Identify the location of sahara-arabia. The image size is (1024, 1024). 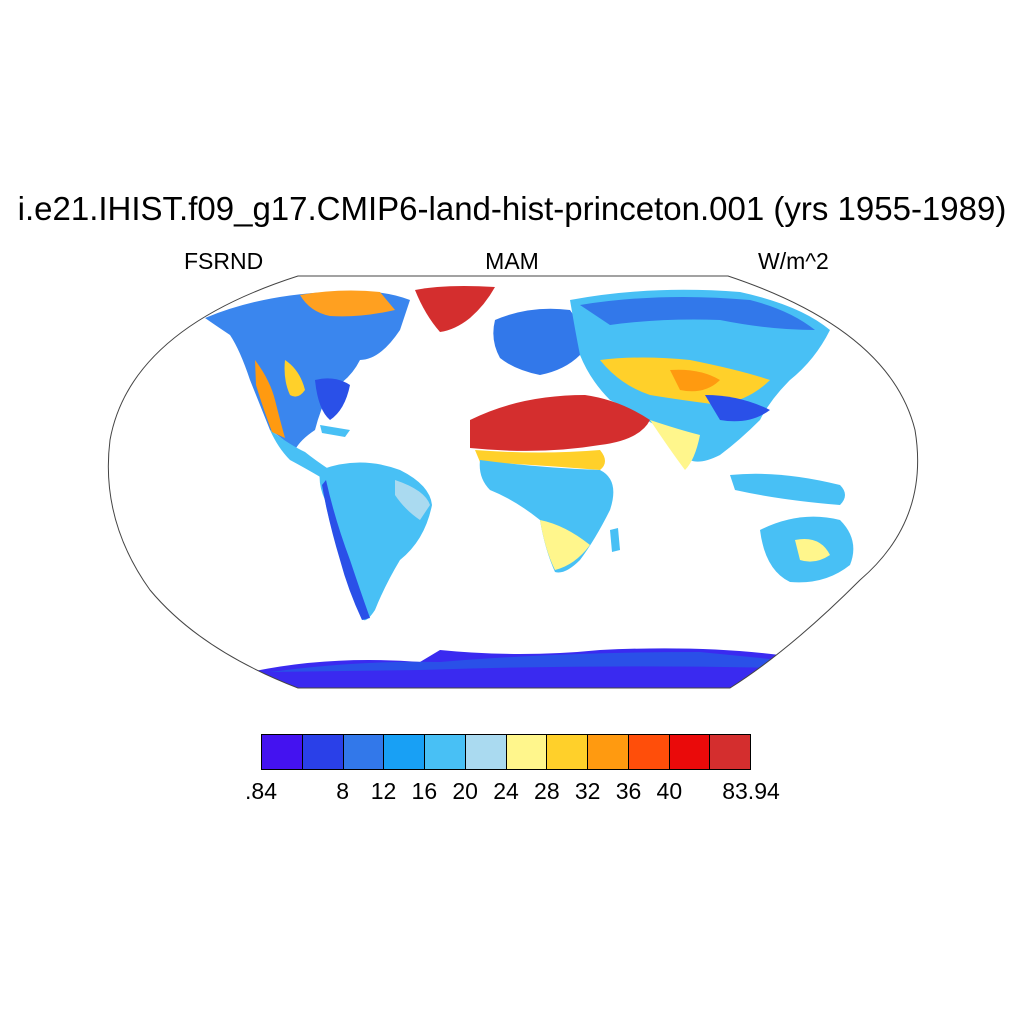
(560, 423).